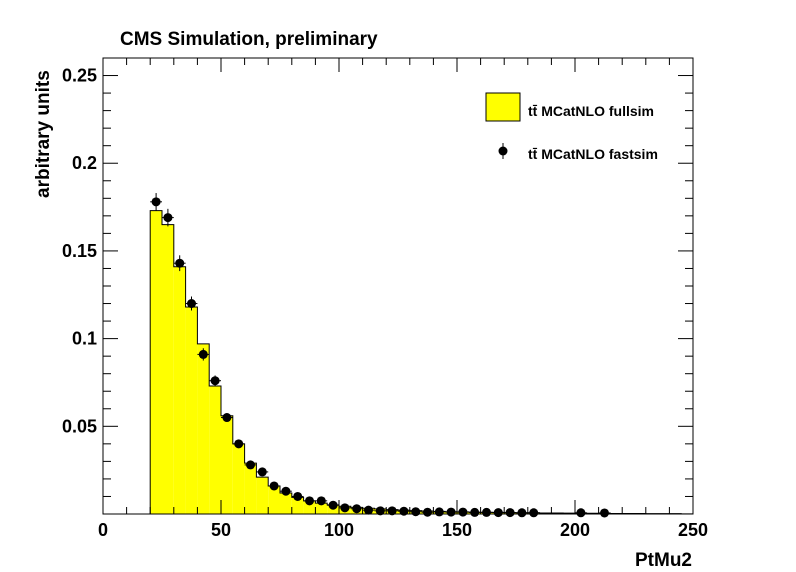  What do you see at coordinates (79, 251) in the screenshot?
I see `y-tick-label: 0.15` at bounding box center [79, 251].